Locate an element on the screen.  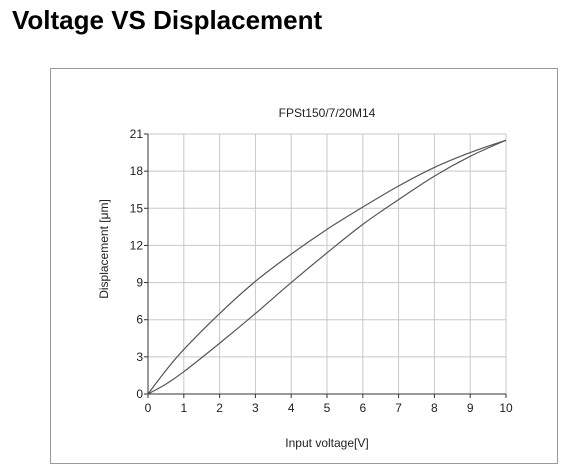
x-axis-label: Input voltage[V] is located at coordinates (326, 443).